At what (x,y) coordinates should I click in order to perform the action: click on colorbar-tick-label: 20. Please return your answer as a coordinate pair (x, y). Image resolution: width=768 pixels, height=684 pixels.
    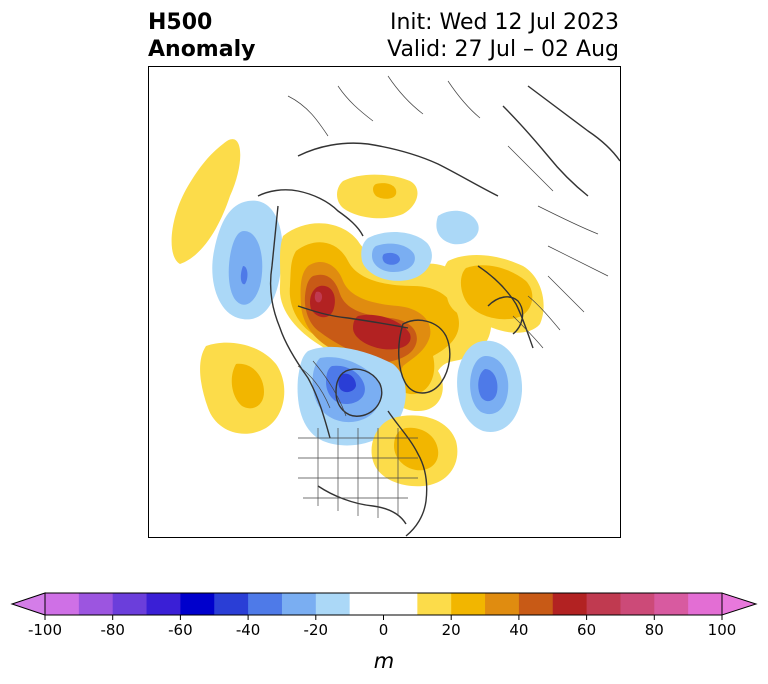
    Looking at the image, I should click on (451, 630).